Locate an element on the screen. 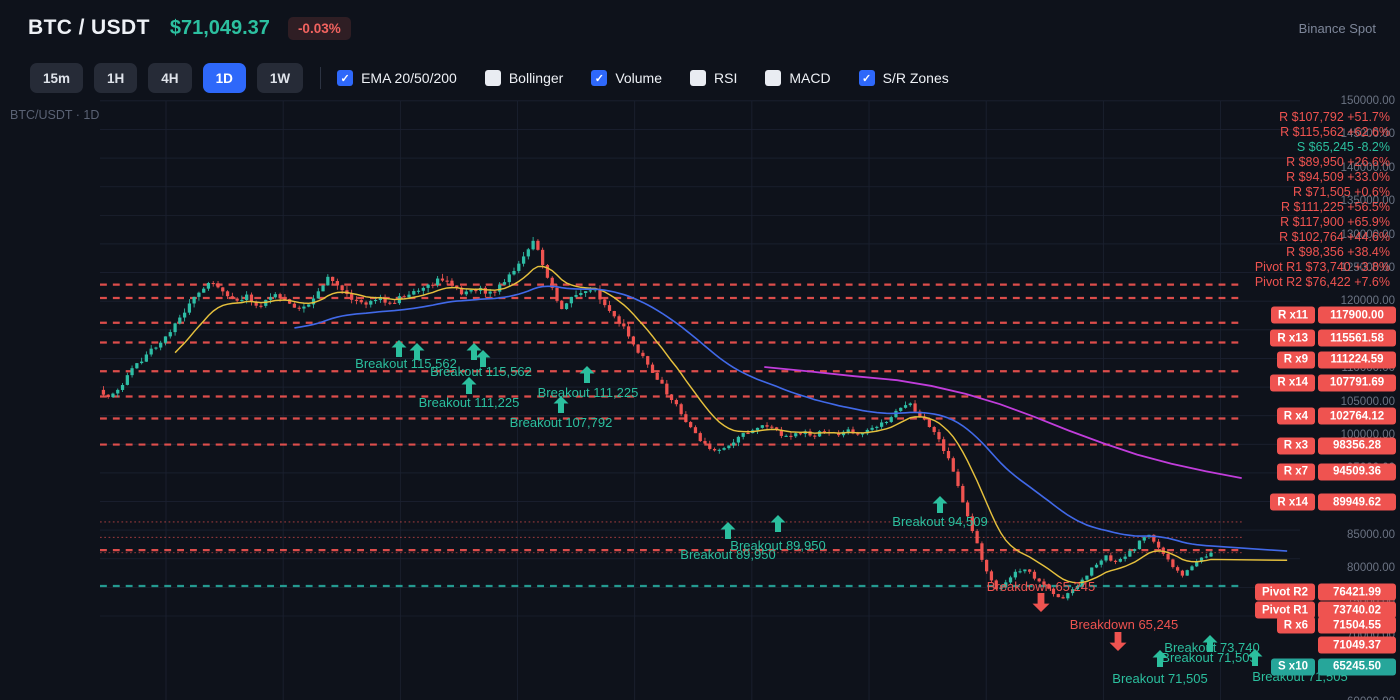 This screenshot has width=1400, height=700. indicator-toggle-rsi: RSI is located at coordinates (713, 78).